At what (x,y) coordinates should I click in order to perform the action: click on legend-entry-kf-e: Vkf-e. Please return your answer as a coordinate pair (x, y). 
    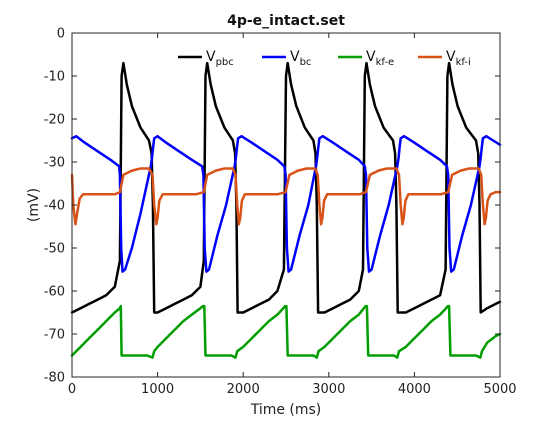
    Looking at the image, I should click on (366, 58).